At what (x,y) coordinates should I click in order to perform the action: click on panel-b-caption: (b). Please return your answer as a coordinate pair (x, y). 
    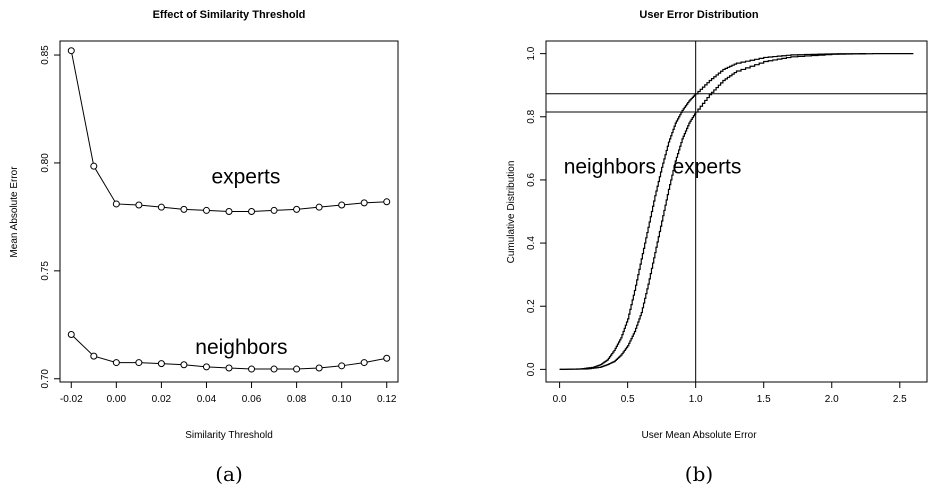
    Looking at the image, I should click on (699, 474).